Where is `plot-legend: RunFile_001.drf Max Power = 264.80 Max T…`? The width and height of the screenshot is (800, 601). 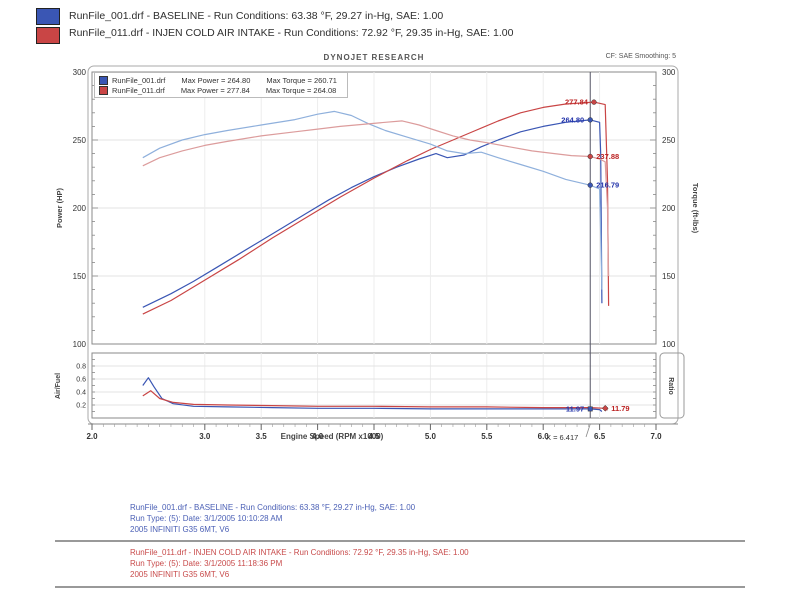
plot-legend: RunFile_001.drf Max Power = 264.80 Max T… is located at coordinates (221, 85).